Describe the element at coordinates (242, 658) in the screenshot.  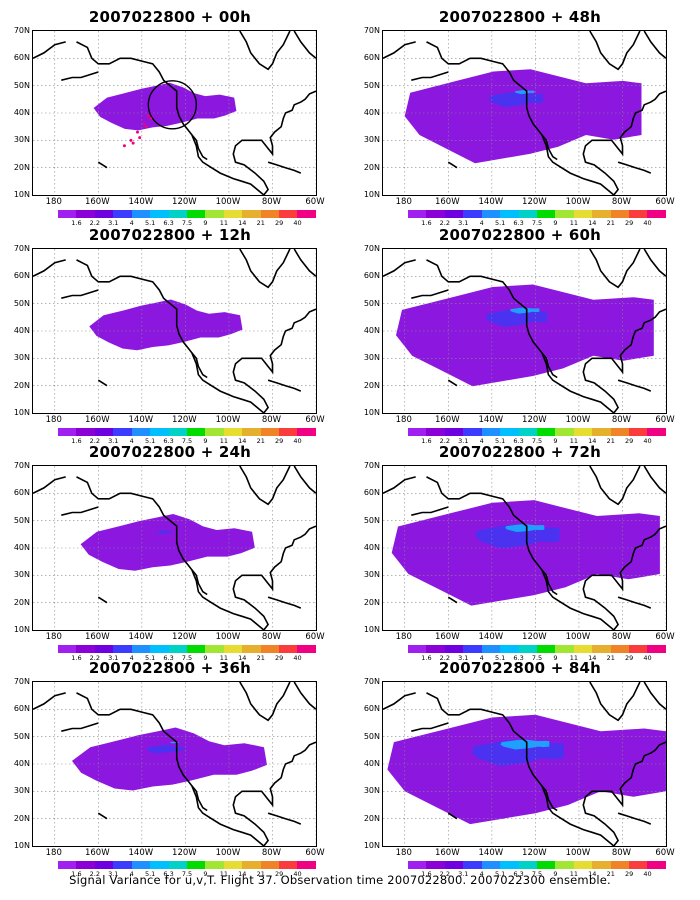
I see `colorbar-label: 14` at that location.